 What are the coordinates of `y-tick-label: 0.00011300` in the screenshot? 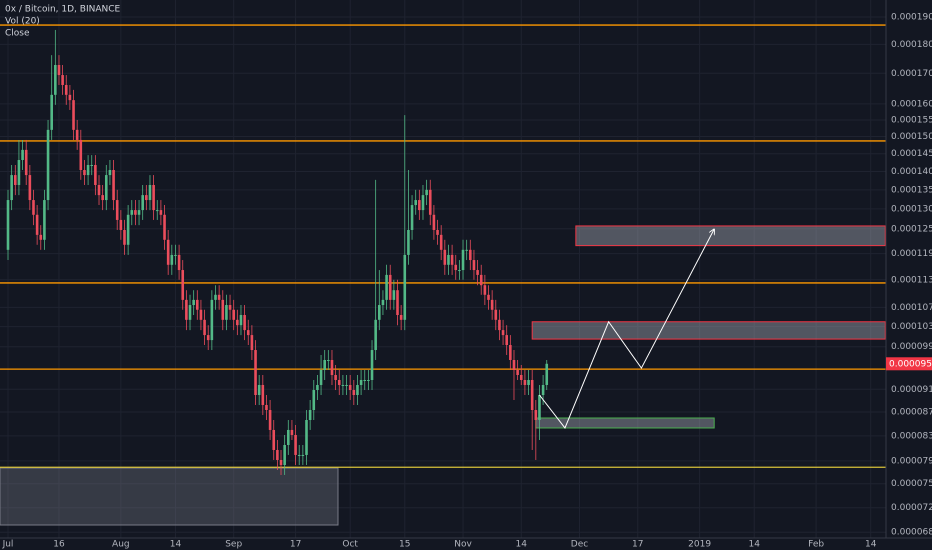 It's located at (911, 280).